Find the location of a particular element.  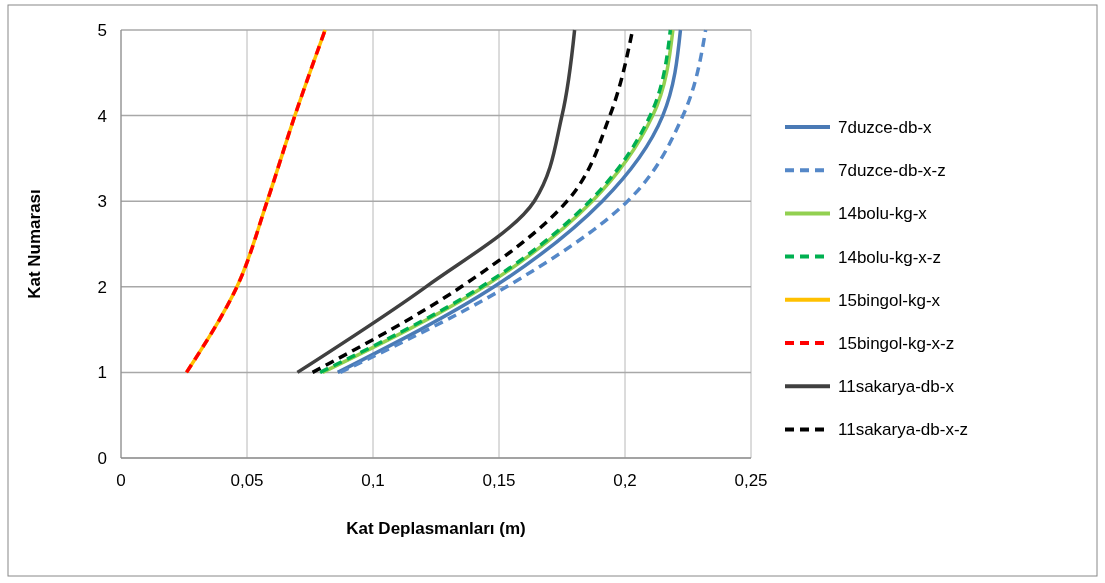

x-tick-label: 0 is located at coordinates (121, 480).